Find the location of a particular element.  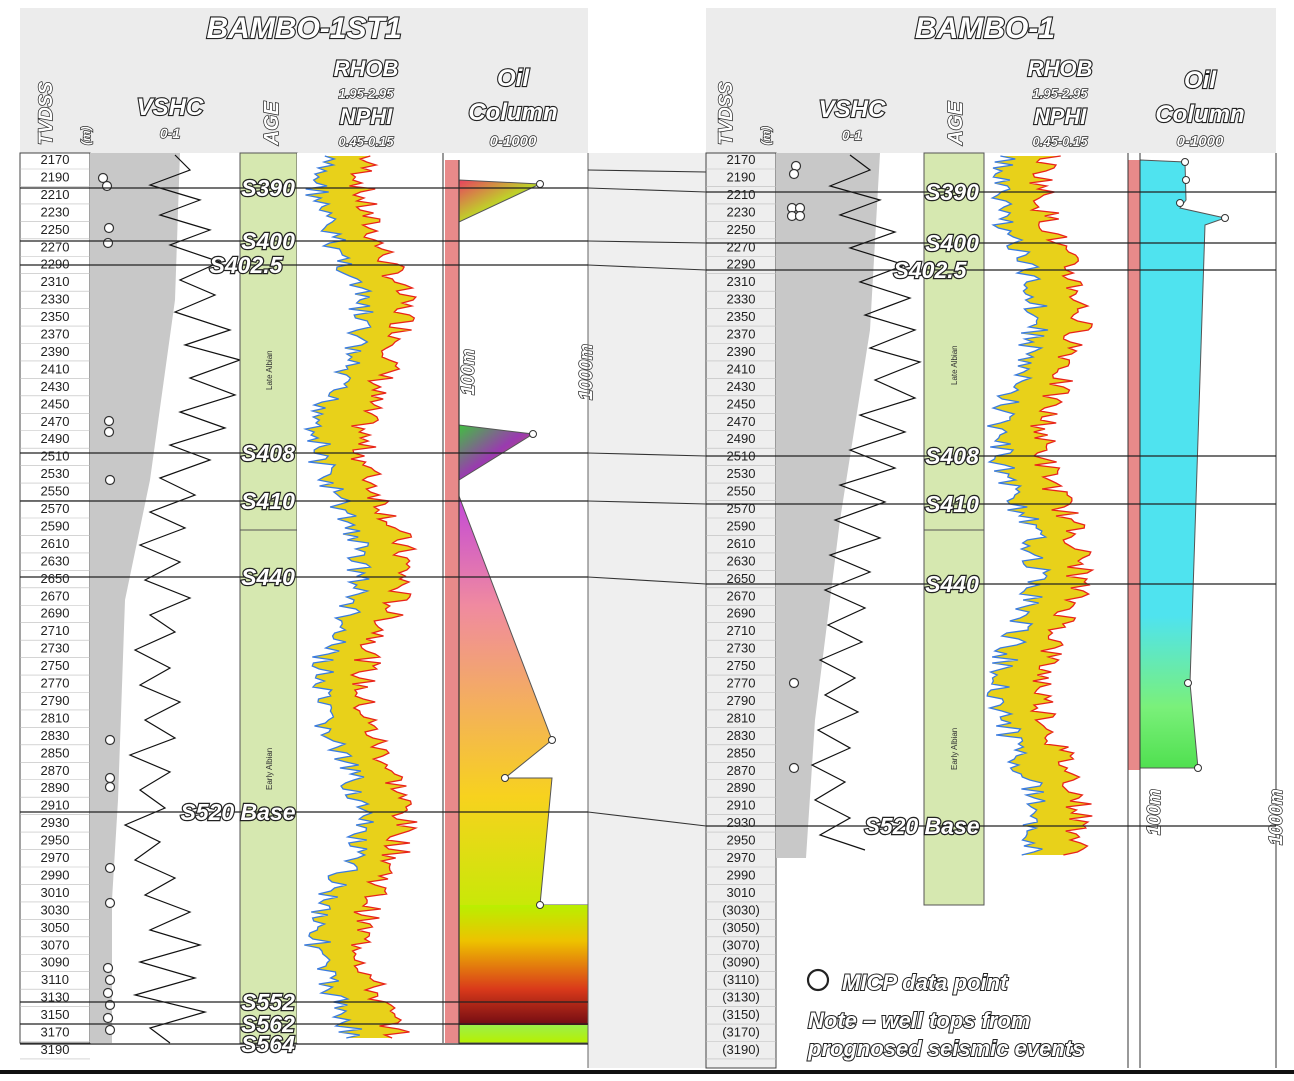

right-depth-label: 2810 is located at coordinates (741, 717).